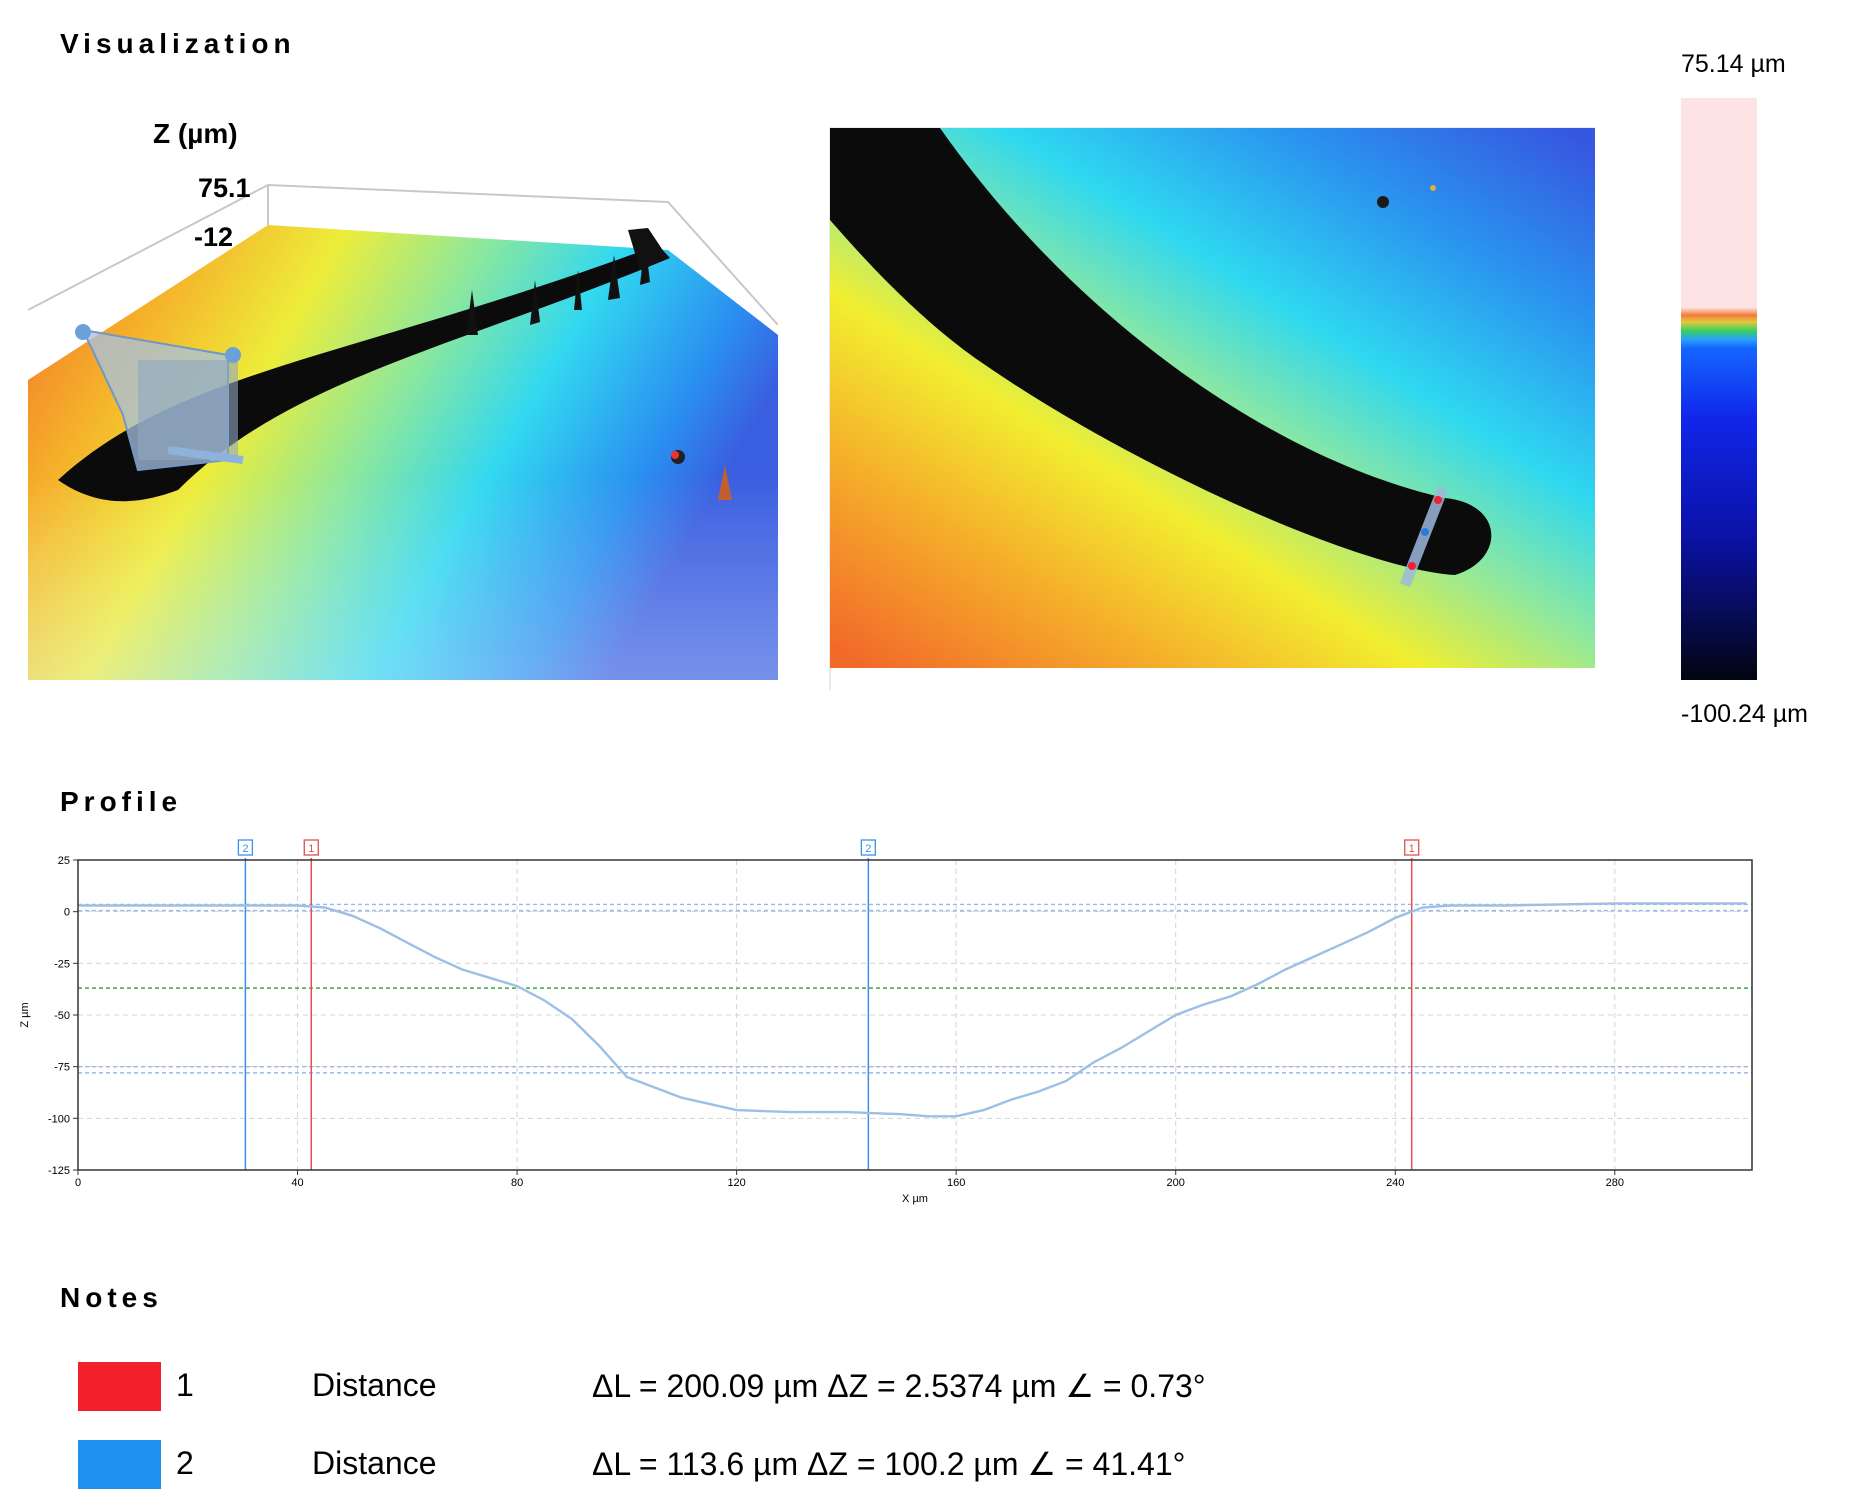 The image size is (1870, 1500). I want to click on x-tick-label: 240, so click(1395, 1183).